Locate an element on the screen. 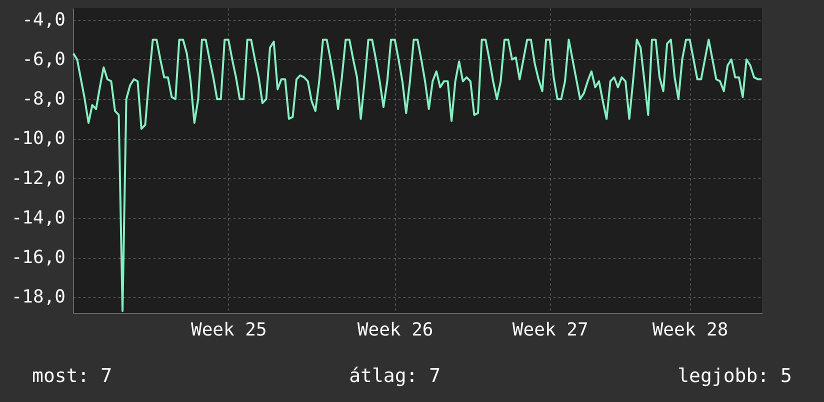 This screenshot has width=824, height=402. text: legjobb: 5 is located at coordinates (735, 376).